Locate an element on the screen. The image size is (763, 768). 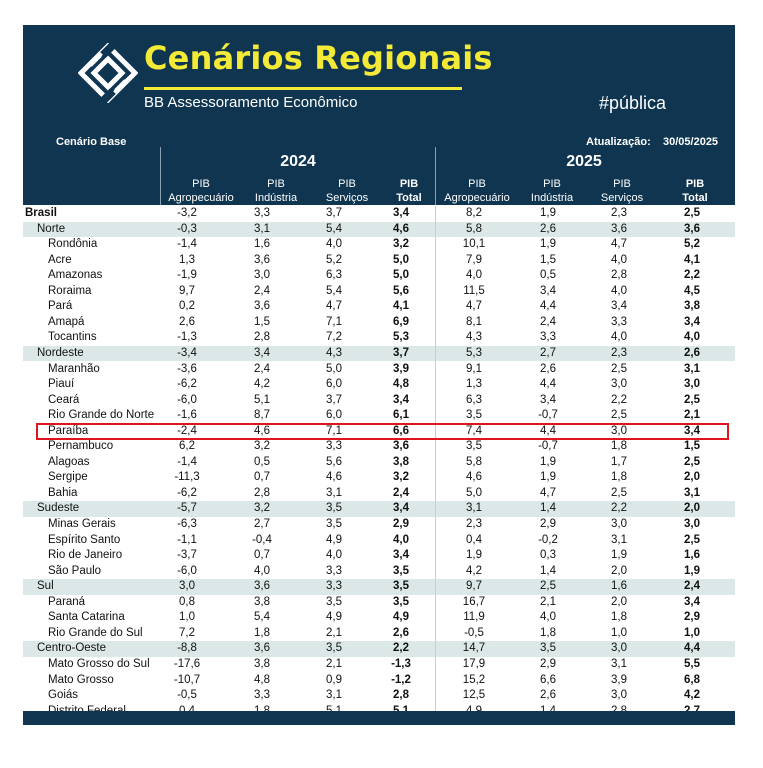
value-cell: 0,5 is located at coordinates (548, 275).